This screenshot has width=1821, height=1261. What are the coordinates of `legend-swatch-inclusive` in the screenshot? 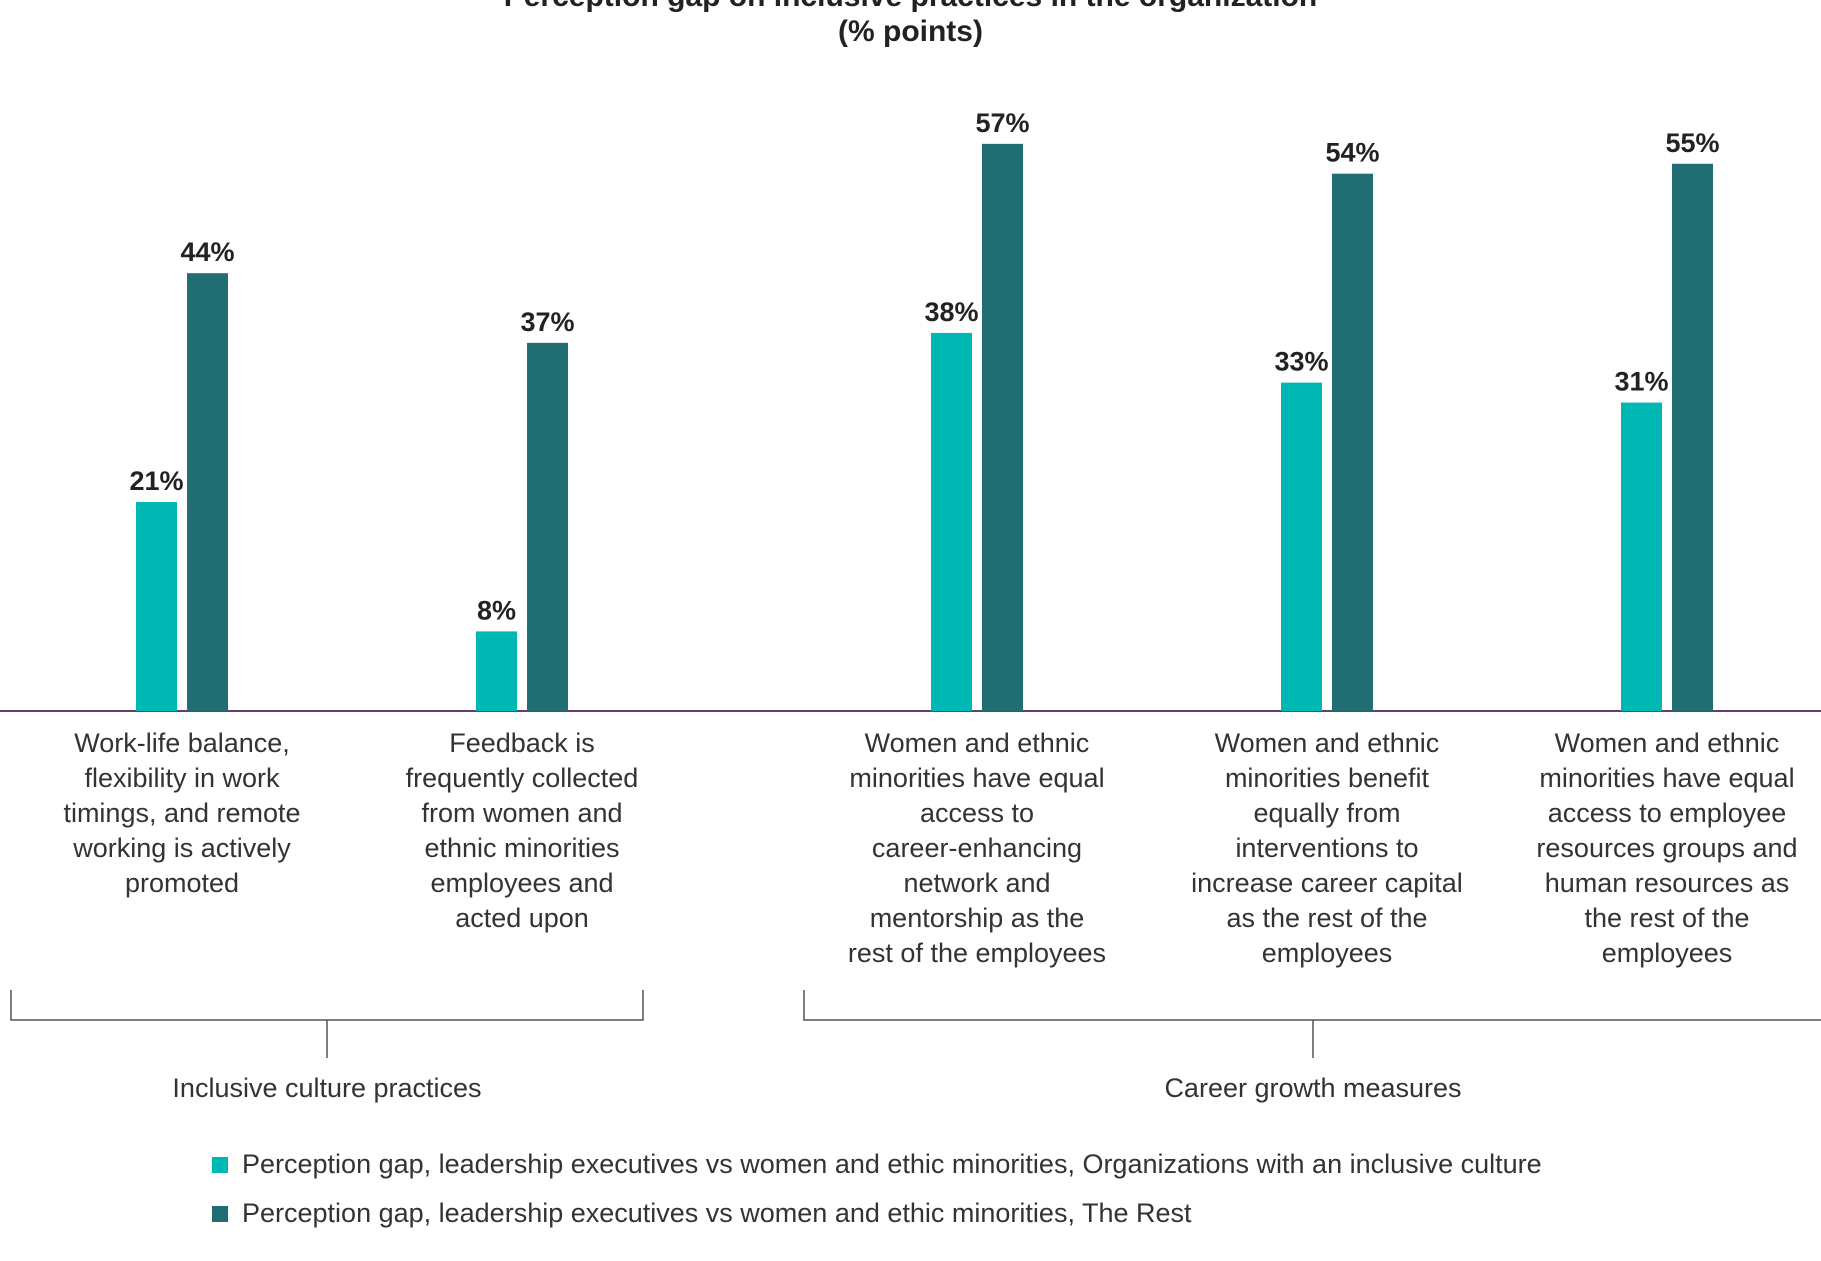 It's located at (220, 1164).